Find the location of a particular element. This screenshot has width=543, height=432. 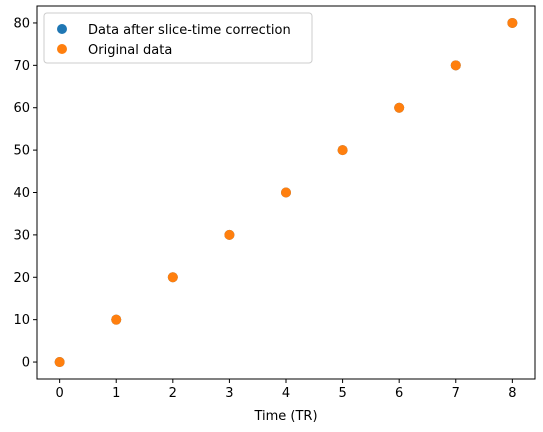

y-tick-label: 50 is located at coordinates (21, 151).